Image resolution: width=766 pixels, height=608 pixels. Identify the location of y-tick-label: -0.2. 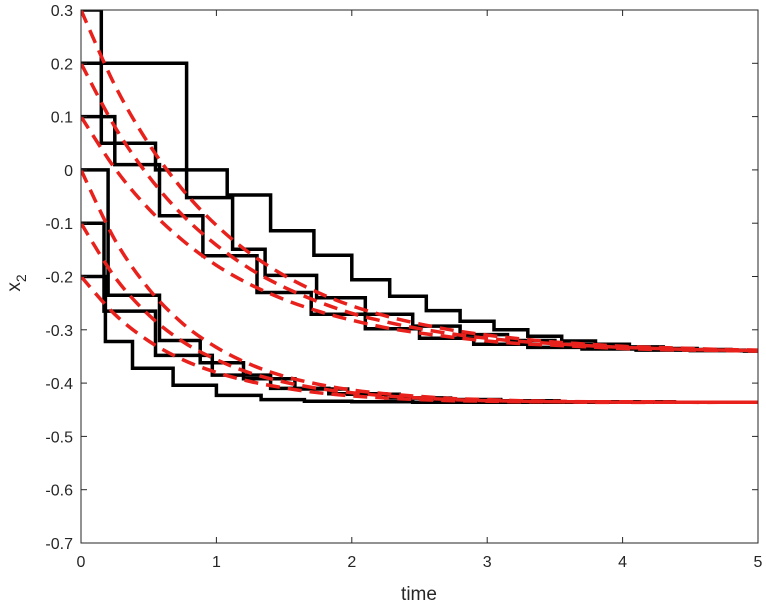
(59, 278).